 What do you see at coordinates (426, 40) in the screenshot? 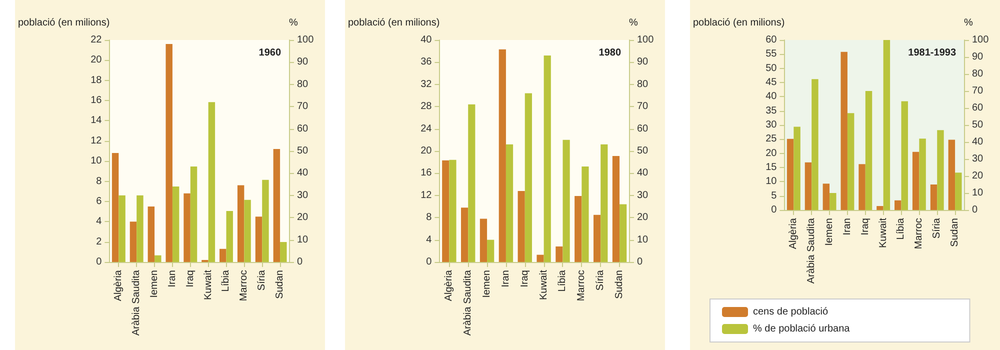
I see `y-tick-label: 40` at bounding box center [426, 40].